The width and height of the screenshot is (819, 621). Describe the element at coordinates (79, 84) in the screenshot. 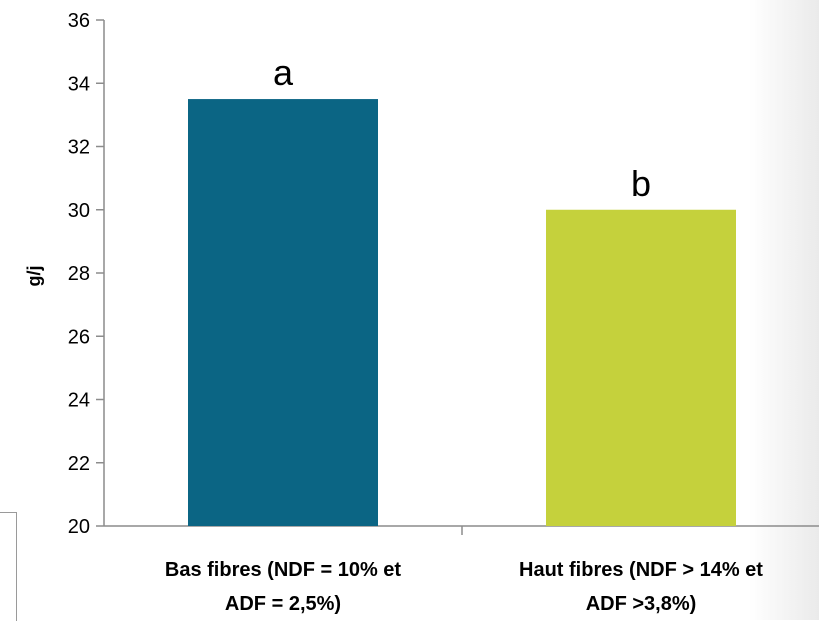

I see `y-tick-label: 34` at that location.